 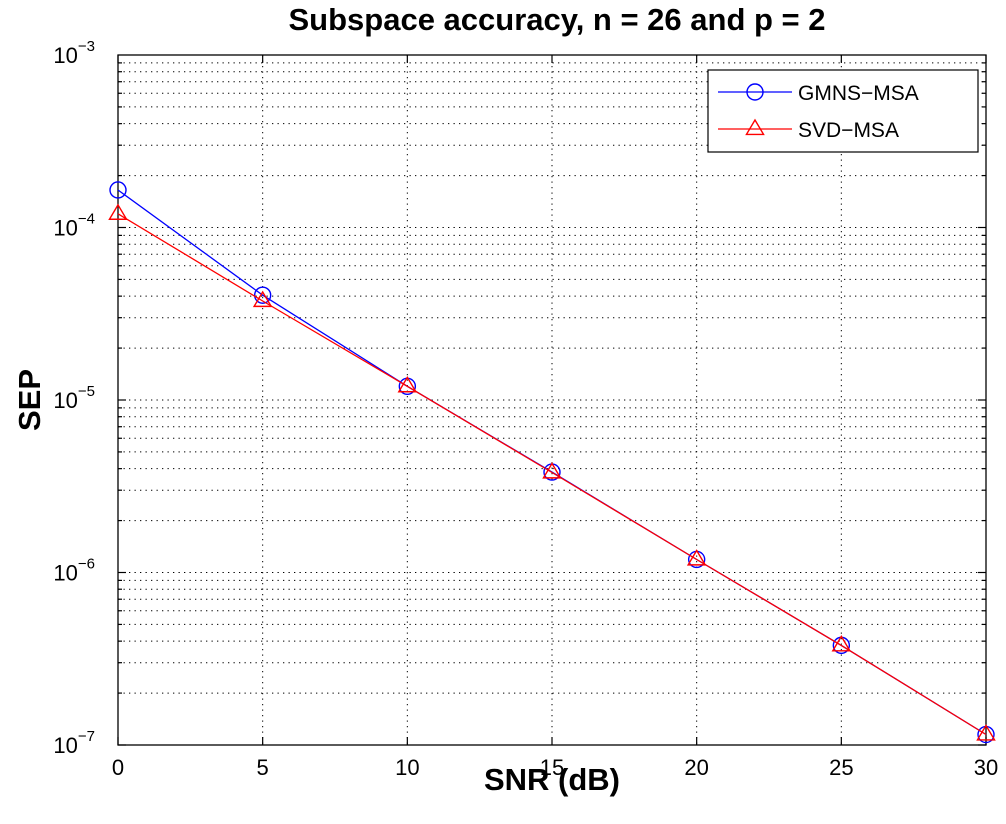 I want to click on x-tick-label: 15, so click(x=552, y=767).